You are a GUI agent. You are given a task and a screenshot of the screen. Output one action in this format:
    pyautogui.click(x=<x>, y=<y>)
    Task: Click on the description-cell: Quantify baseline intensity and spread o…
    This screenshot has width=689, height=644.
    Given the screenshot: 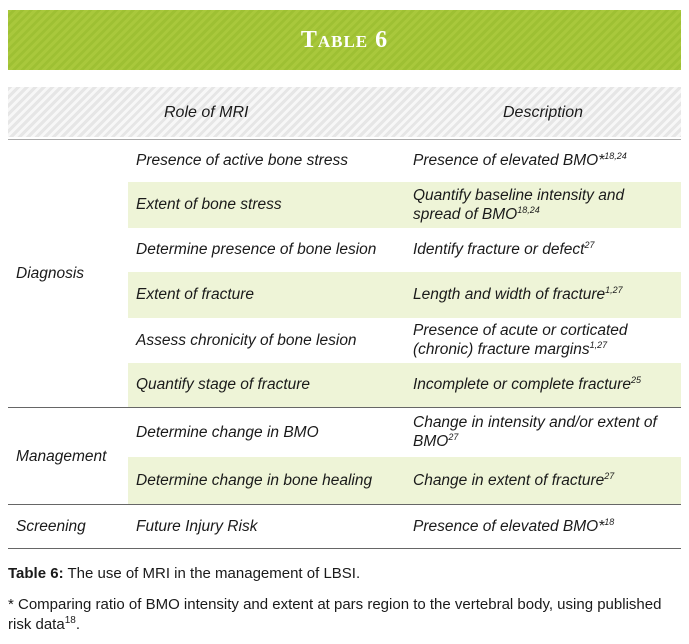 What is the action you would take?
    pyautogui.click(x=543, y=204)
    